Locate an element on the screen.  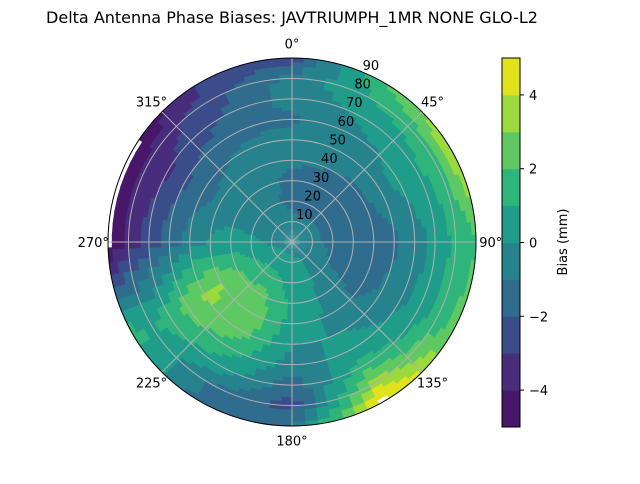
angle-label-90: 90° is located at coordinates (490, 243).